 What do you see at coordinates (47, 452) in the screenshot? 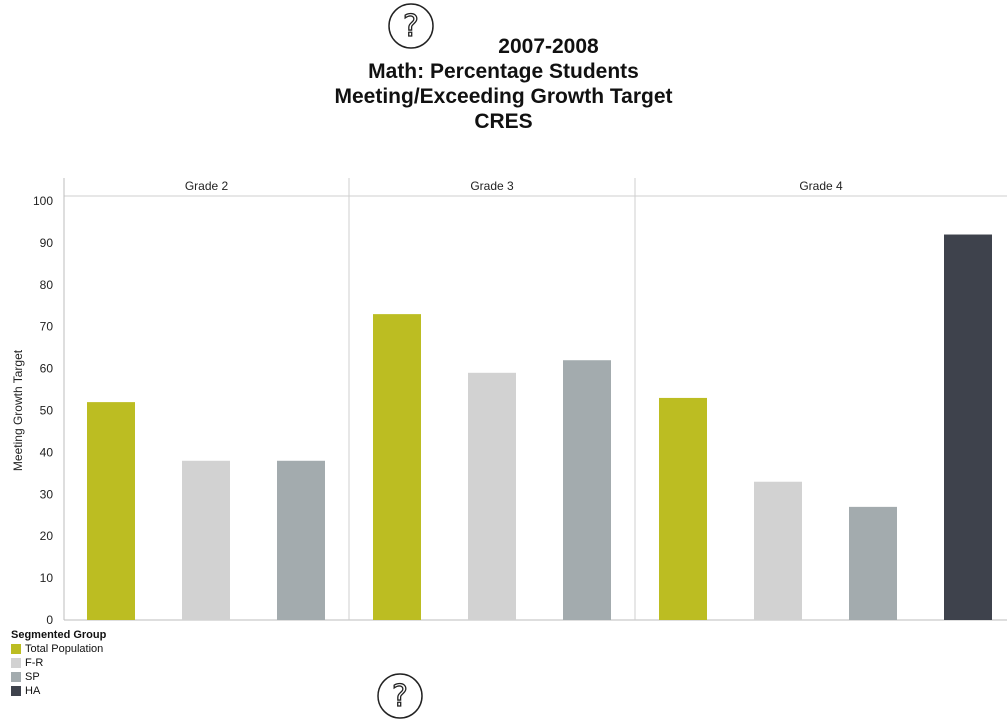
I see `y-tick-label: 40` at bounding box center [47, 452].